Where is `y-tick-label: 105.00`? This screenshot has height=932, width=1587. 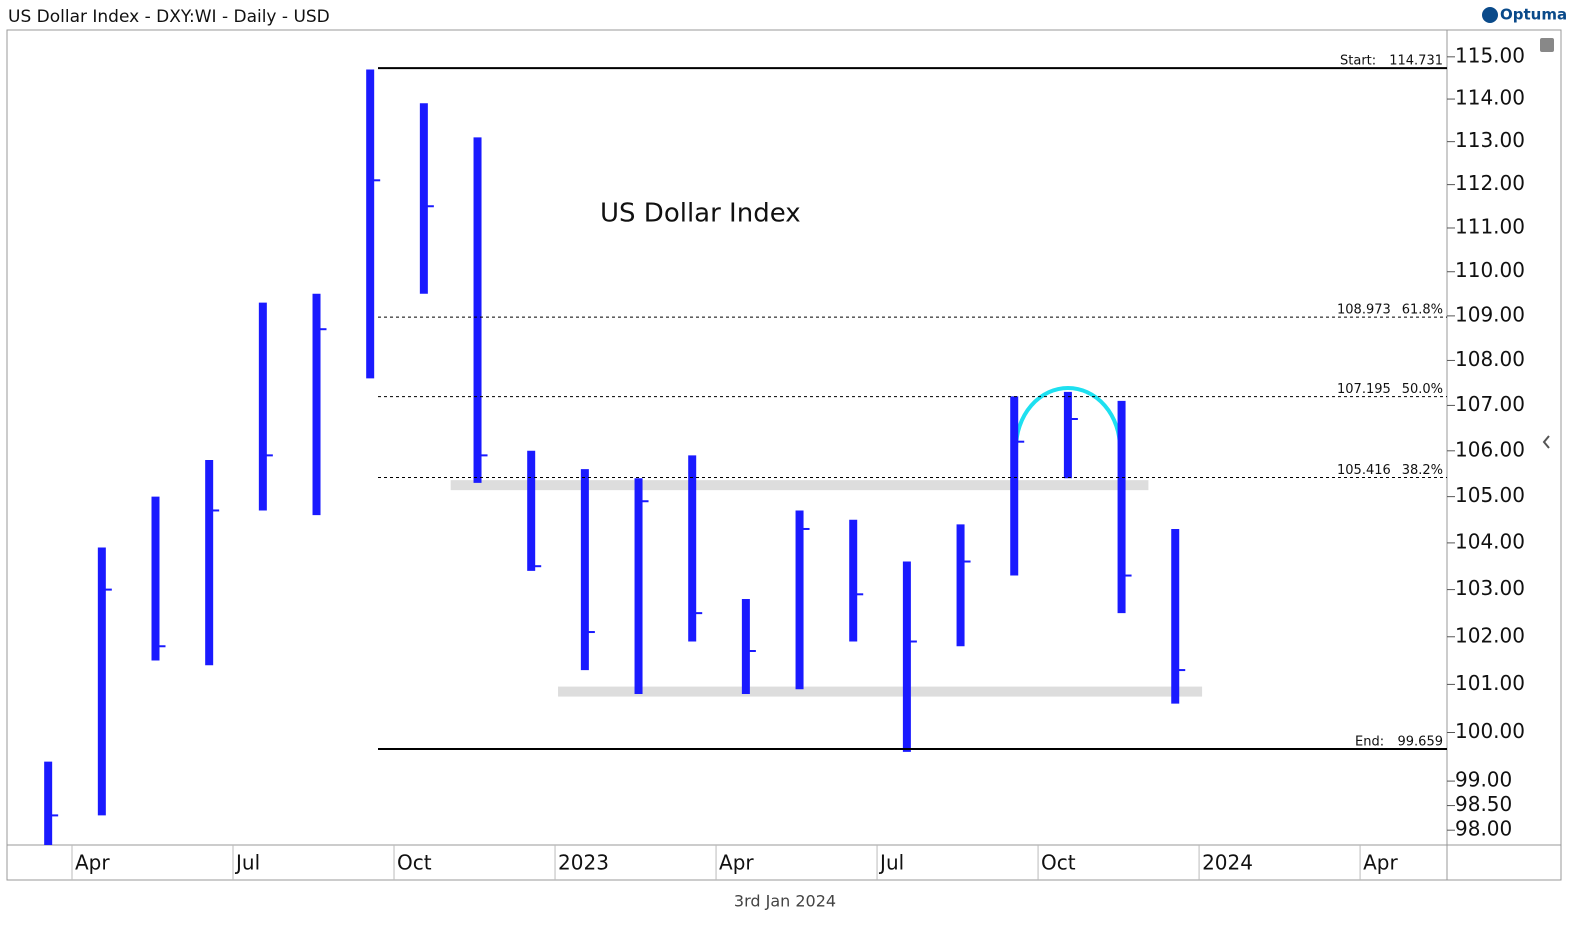 y-tick-label: 105.00 is located at coordinates (1490, 495).